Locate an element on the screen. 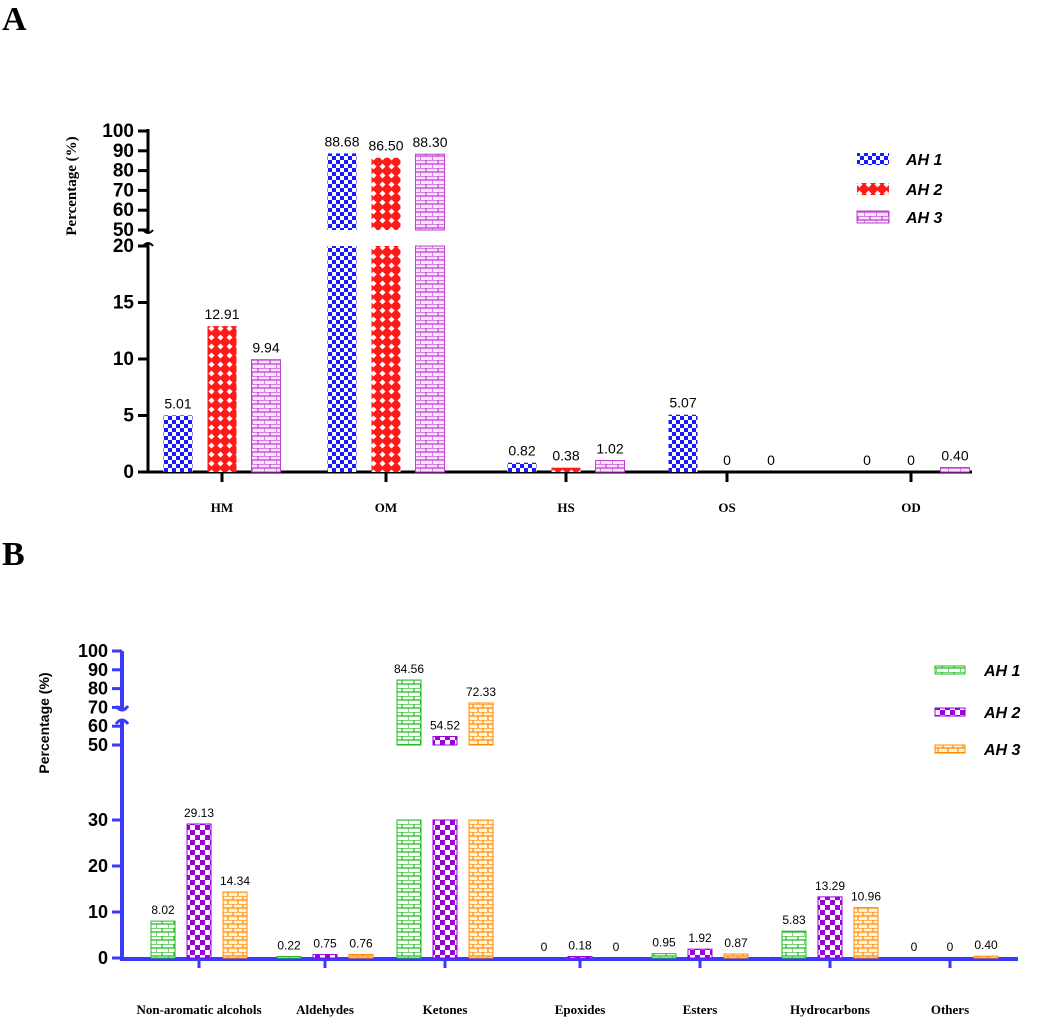 Image resolution: width=1052 pixels, height=1025 pixels. chart-a-y-tick-label: 70 is located at coordinates (123, 190).